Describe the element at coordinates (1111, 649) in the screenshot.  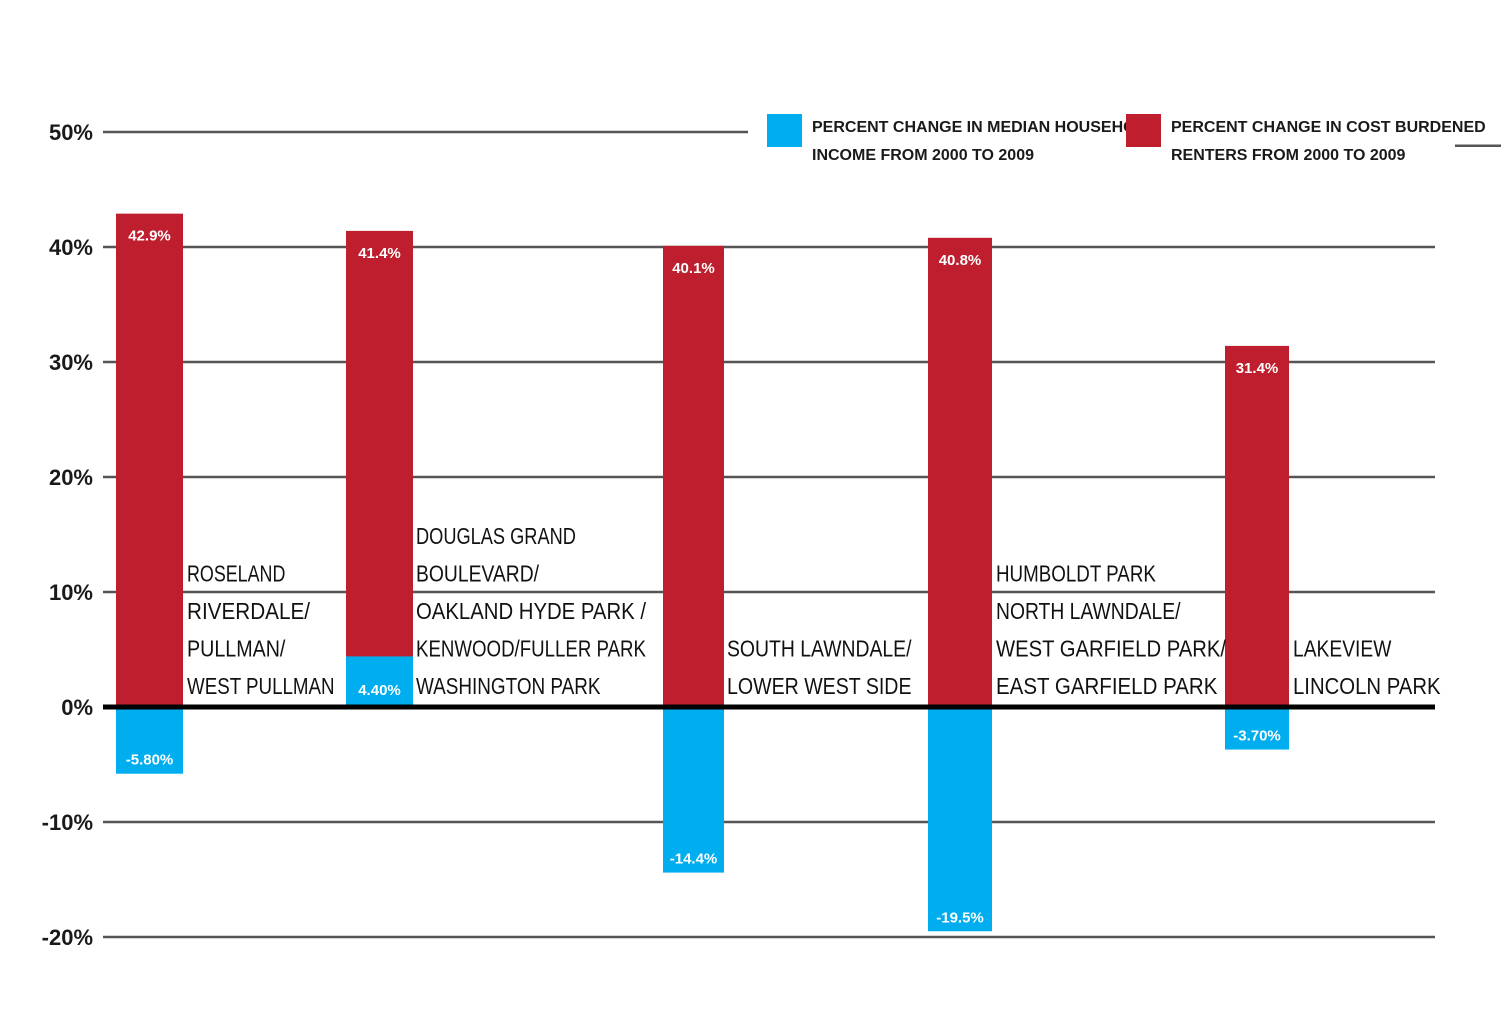
I see `category-label-line: WEST GARFIELD PARK/` at that location.